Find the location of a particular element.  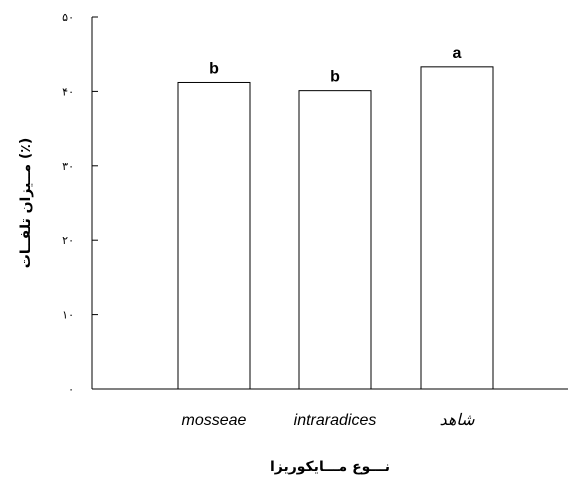

category-label: intraradices is located at coordinates (335, 420).